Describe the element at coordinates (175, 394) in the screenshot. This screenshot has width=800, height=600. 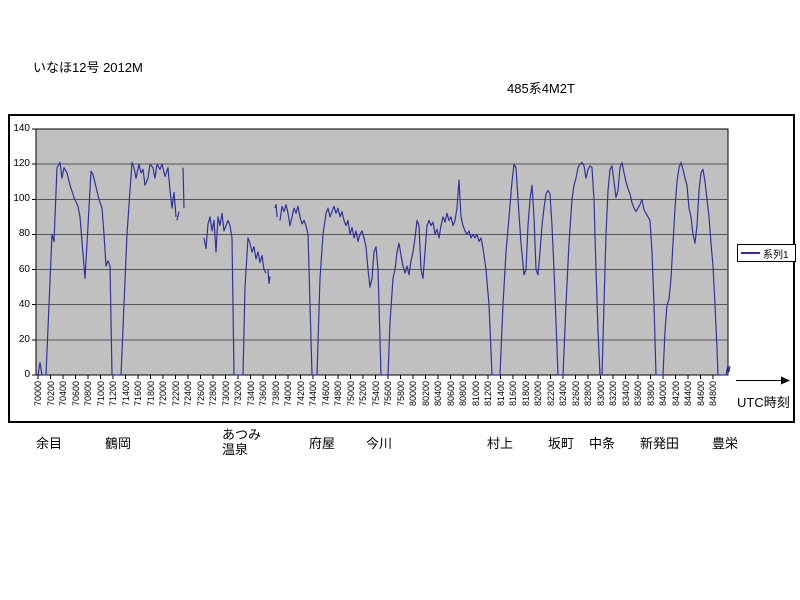
I see `x-axis-tick-label: 72200` at that location.